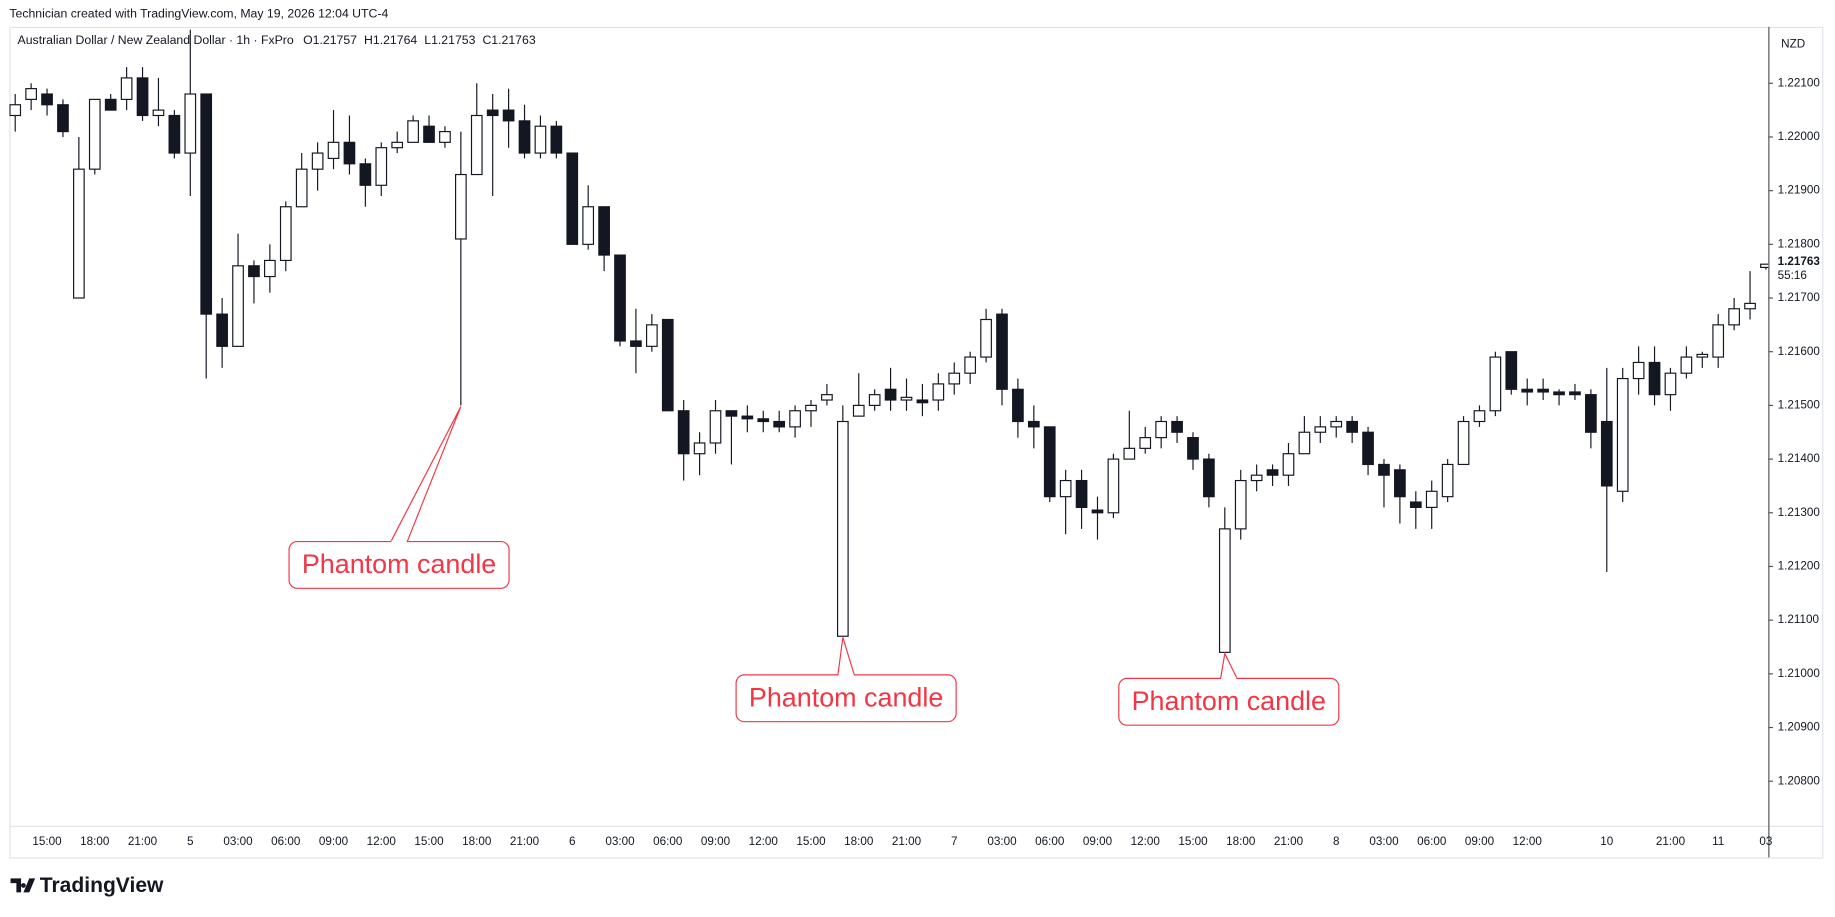 The width and height of the screenshot is (1835, 917). What do you see at coordinates (453, 40) in the screenshot?
I see `ohlc-value: 1.21753` at bounding box center [453, 40].